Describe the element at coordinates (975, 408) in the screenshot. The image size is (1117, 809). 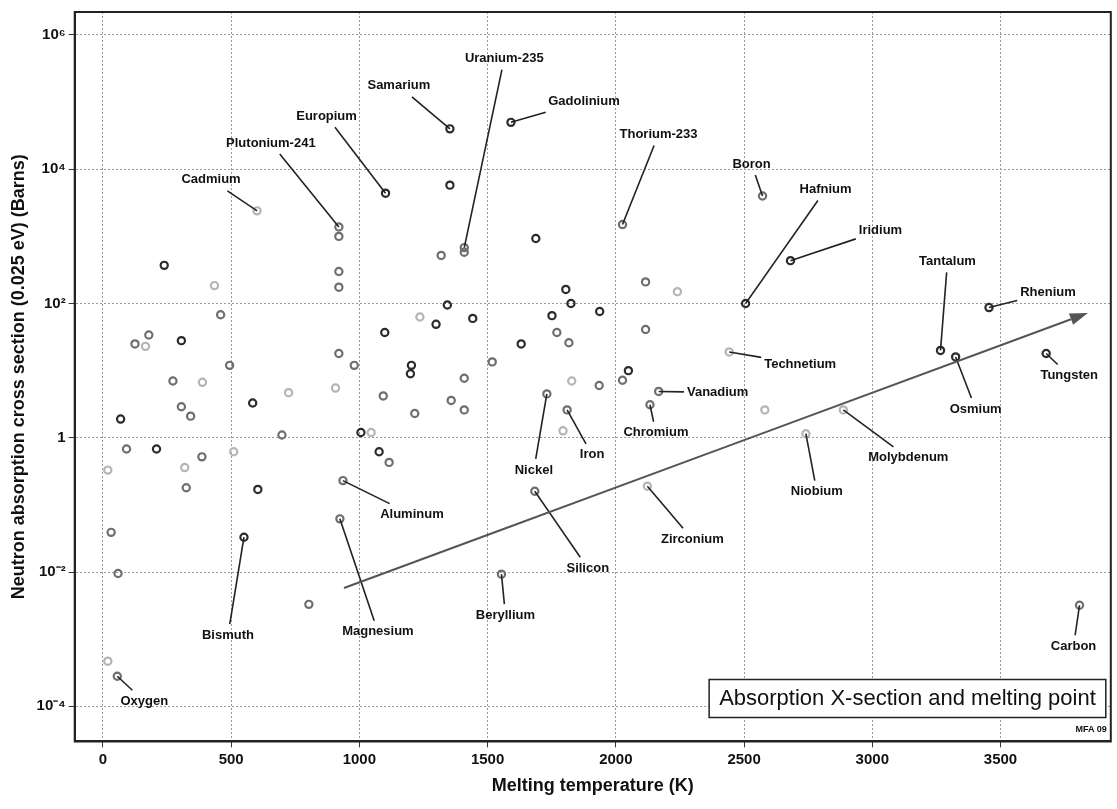
I see `annotation: Osmium` at that location.